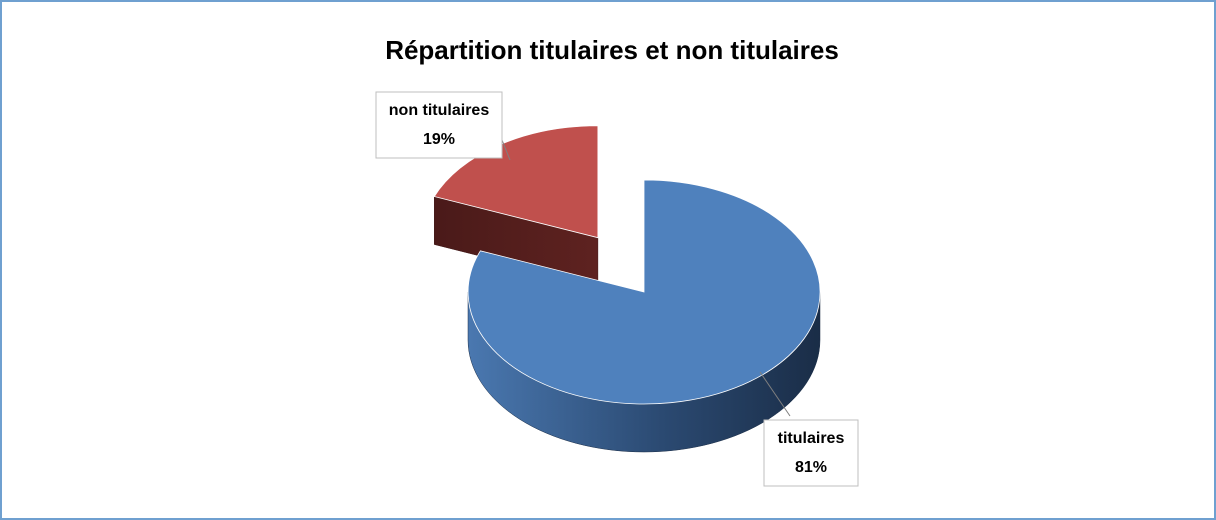 Image resolution: width=1216 pixels, height=520 pixels. What do you see at coordinates (811, 467) in the screenshot?
I see `data-label-value: 81%` at bounding box center [811, 467].